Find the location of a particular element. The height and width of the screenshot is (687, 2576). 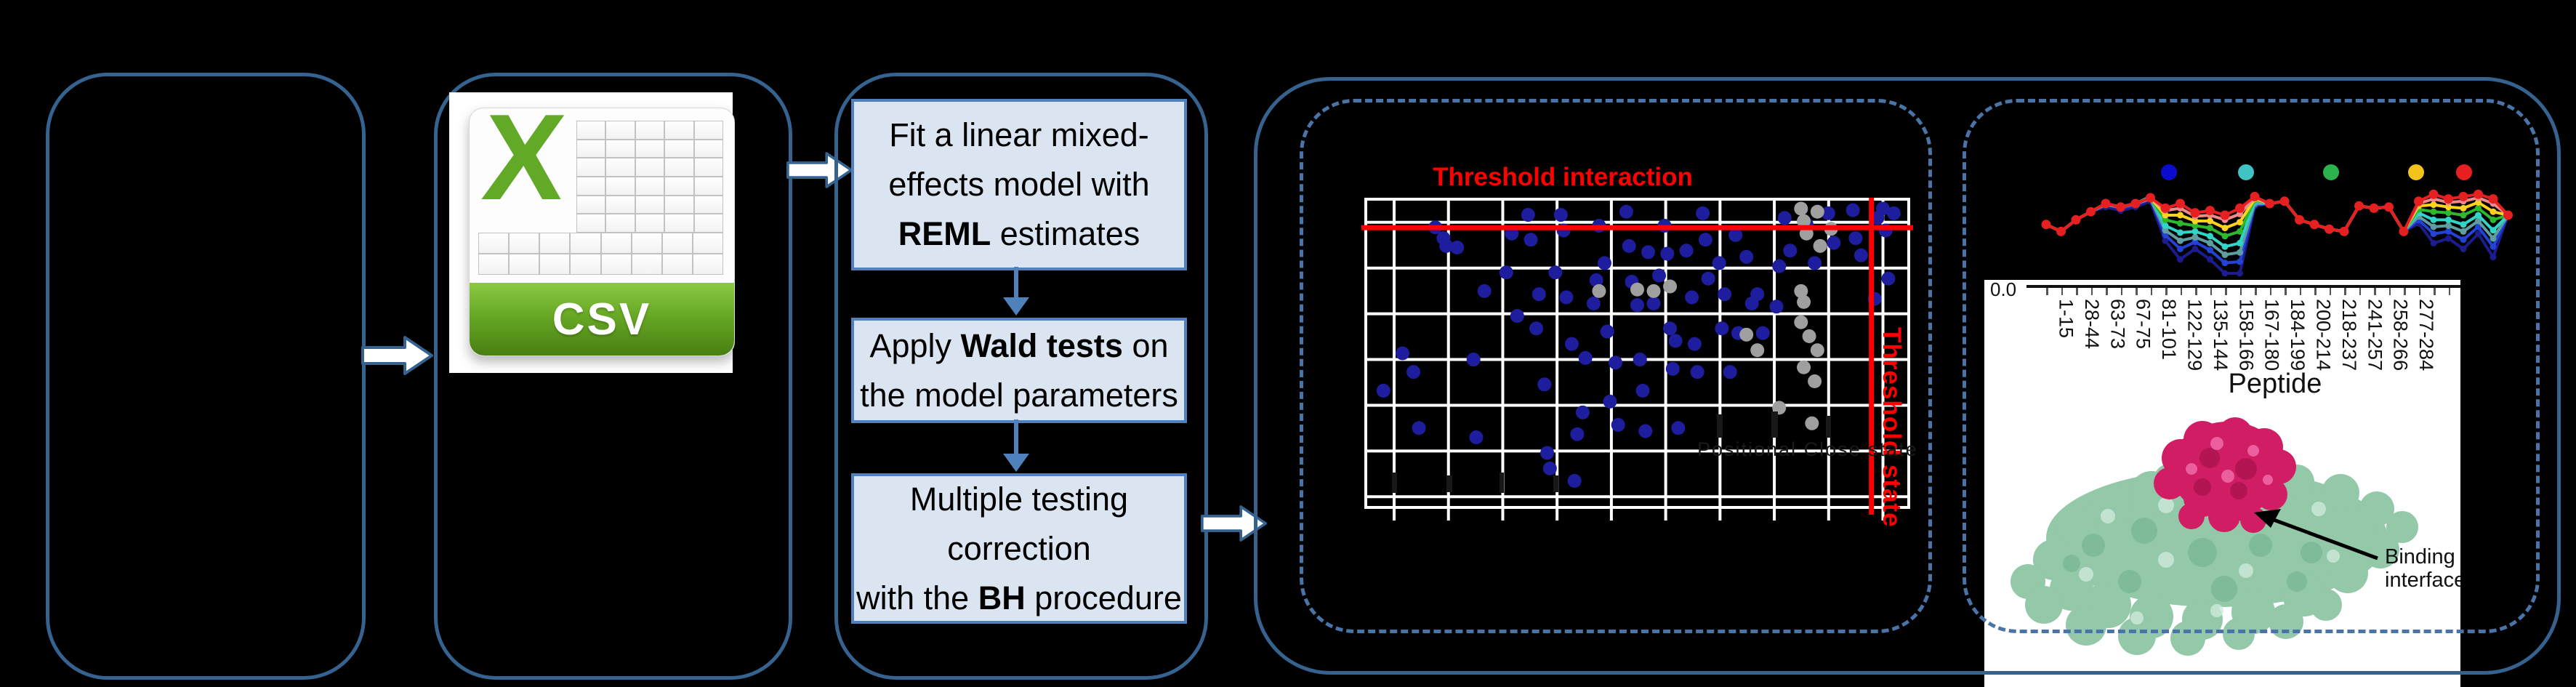

peptide-tick-label: 135-144 is located at coordinates (2220, 335).